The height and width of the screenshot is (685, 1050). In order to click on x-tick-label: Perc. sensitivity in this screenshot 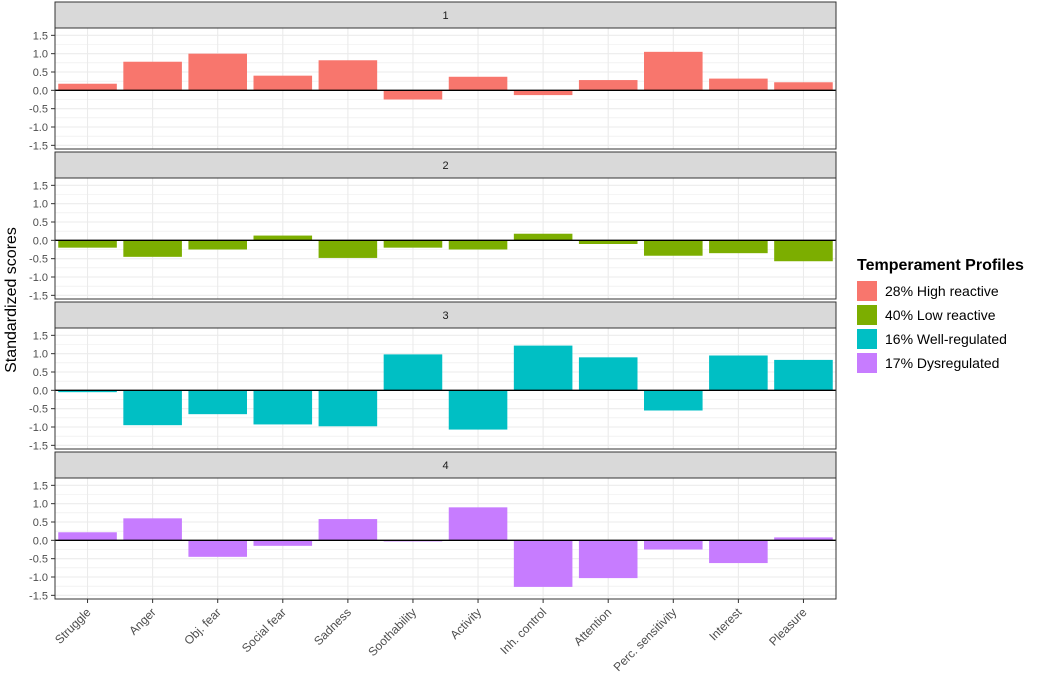, I will do `click(645, 639)`.